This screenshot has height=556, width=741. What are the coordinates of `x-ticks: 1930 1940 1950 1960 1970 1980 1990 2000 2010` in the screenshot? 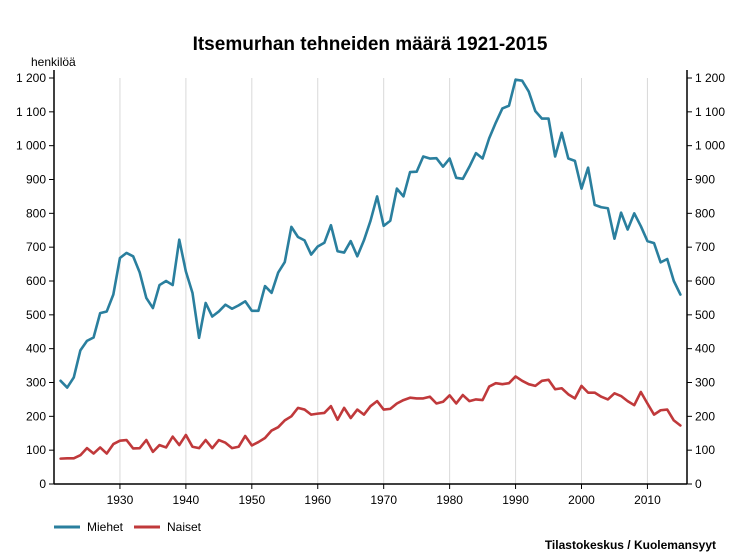 It's located at (384, 495).